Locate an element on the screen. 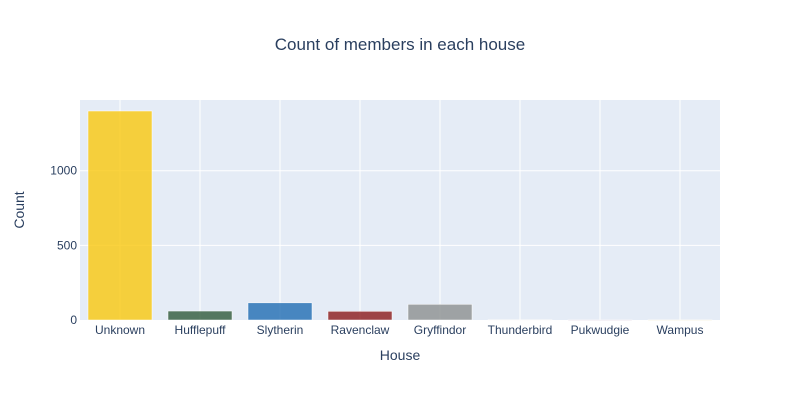 The height and width of the screenshot is (400, 800). x-tick-label: Ravenclaw is located at coordinates (360, 330).